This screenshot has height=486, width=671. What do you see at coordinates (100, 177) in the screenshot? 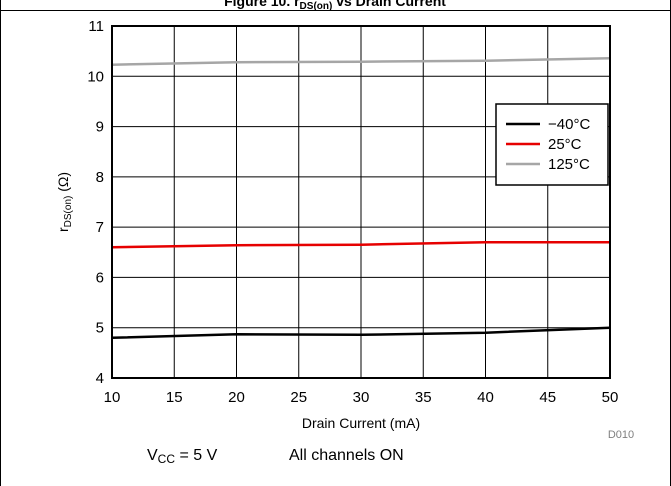
I see `y-tick-label-4: 8` at bounding box center [100, 177].